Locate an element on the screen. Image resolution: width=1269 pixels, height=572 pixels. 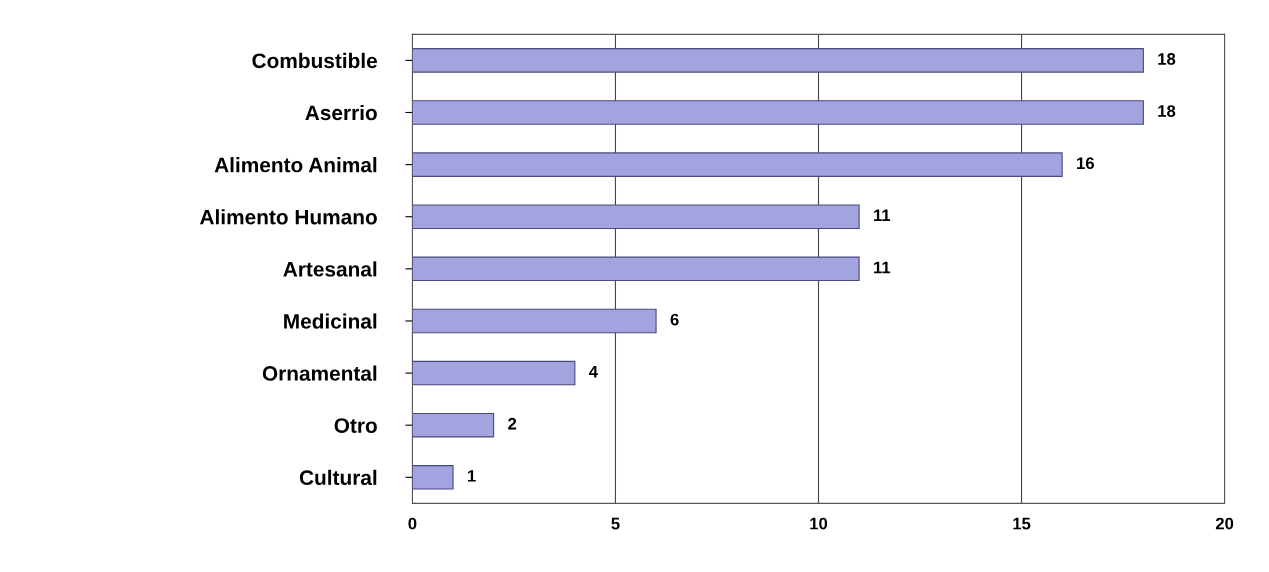
data-label: 4 is located at coordinates (593, 371).